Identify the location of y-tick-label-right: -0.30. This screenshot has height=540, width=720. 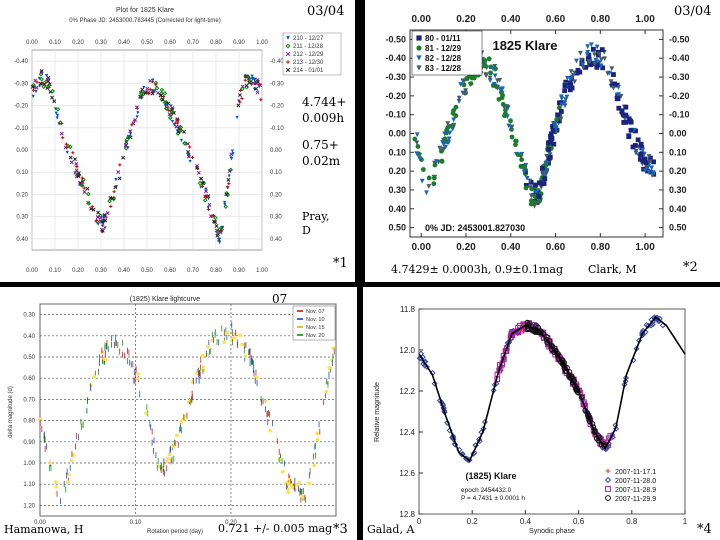
(679, 77).